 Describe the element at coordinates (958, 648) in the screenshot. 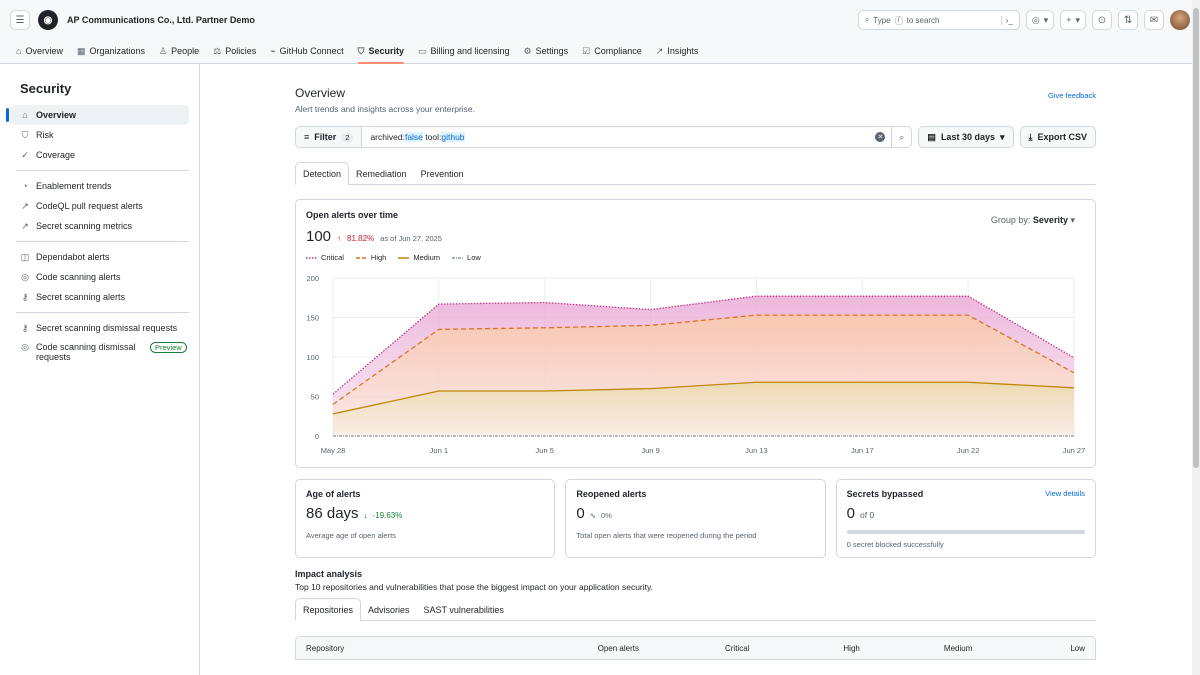

I see `column-header: Medium` at that location.